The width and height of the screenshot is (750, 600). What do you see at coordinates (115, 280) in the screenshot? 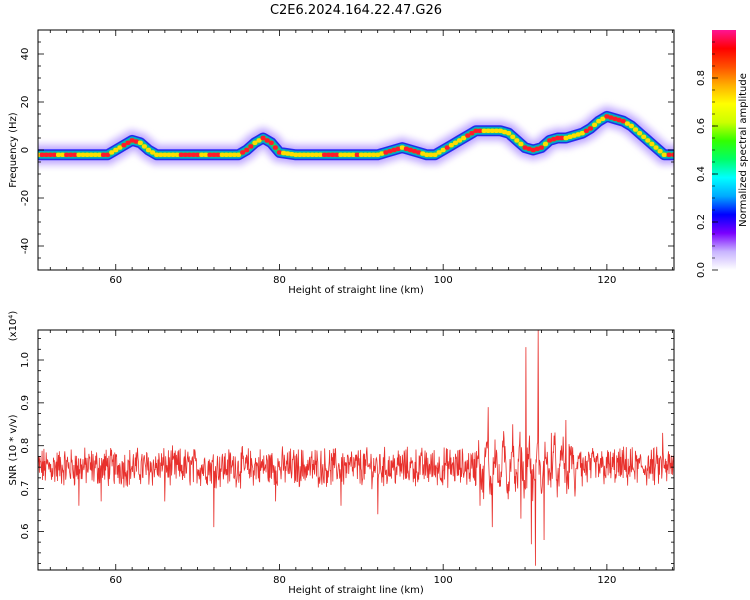
I see `spectrogram-x-tick-label: 60` at bounding box center [115, 280].